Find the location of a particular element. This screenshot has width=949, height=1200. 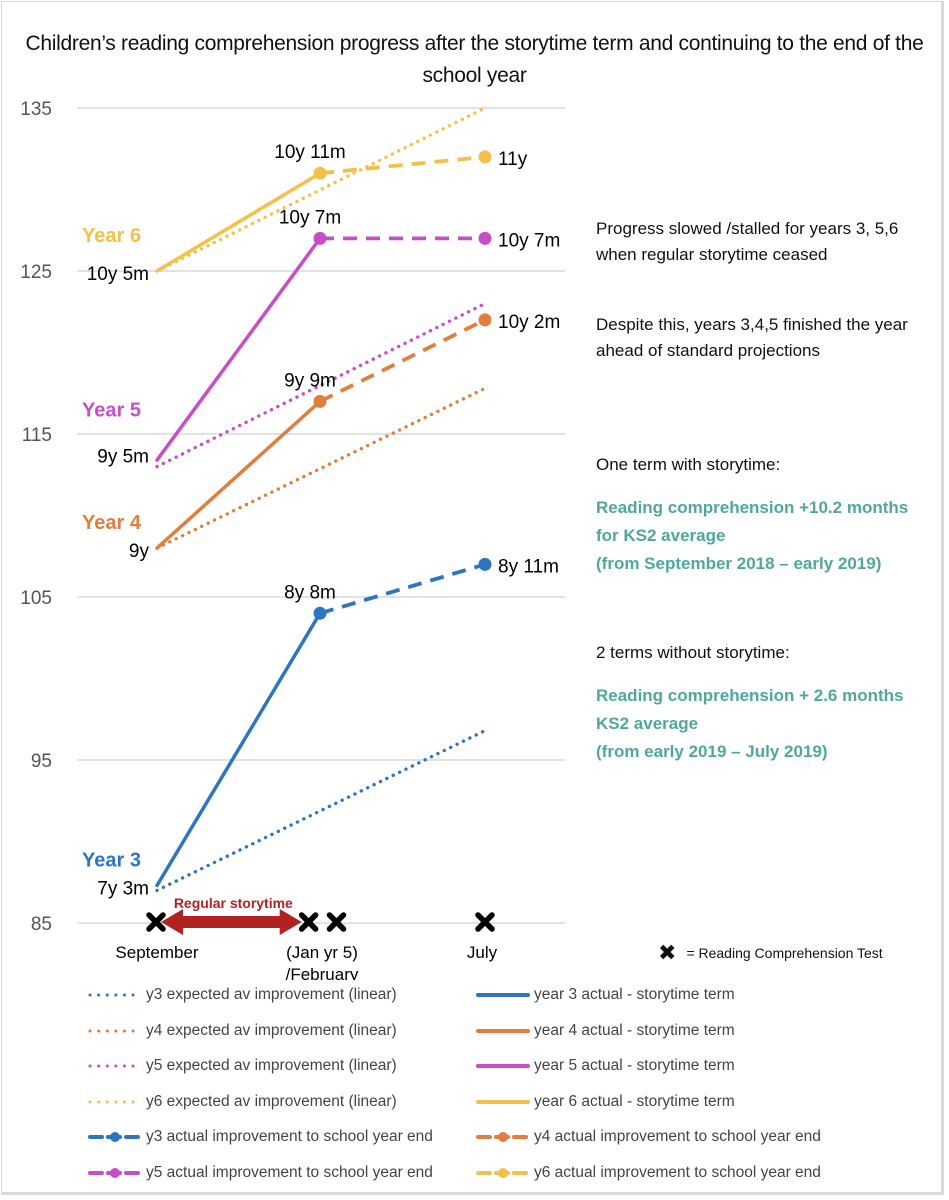

series-line-y3_actual_end is located at coordinates (402, 589).